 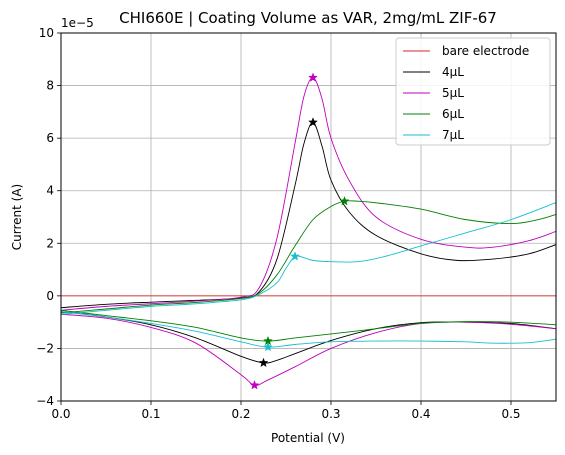 What do you see at coordinates (50, 138) in the screenshot?
I see `y-tick-label: 6` at bounding box center [50, 138].